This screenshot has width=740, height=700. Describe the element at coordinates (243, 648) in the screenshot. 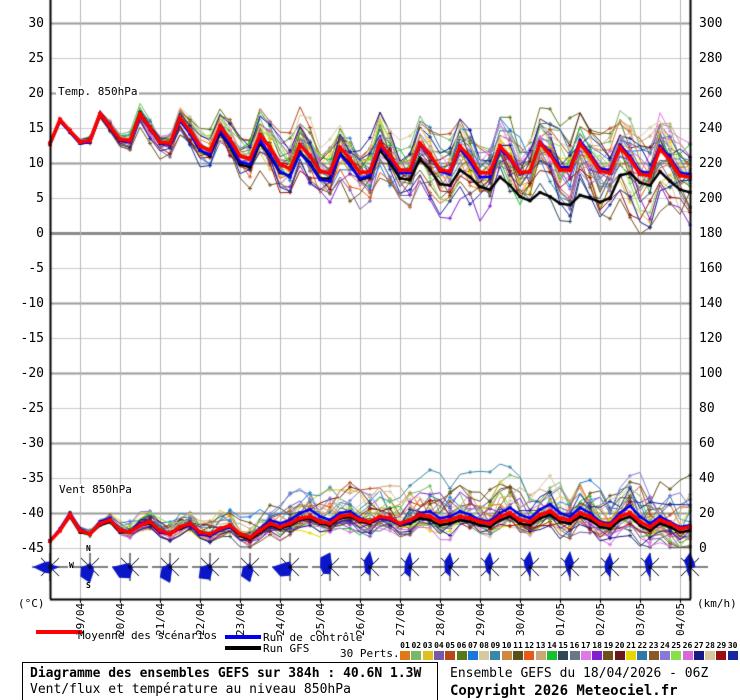

I see `gfs-legend-line` at that location.